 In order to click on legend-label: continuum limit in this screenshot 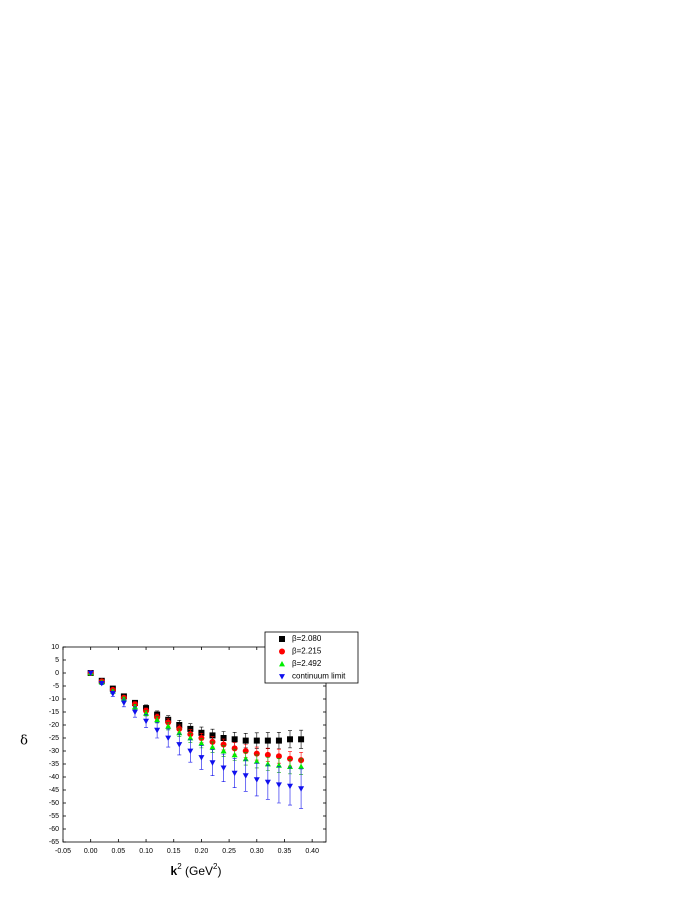, I will do `click(319, 676)`.